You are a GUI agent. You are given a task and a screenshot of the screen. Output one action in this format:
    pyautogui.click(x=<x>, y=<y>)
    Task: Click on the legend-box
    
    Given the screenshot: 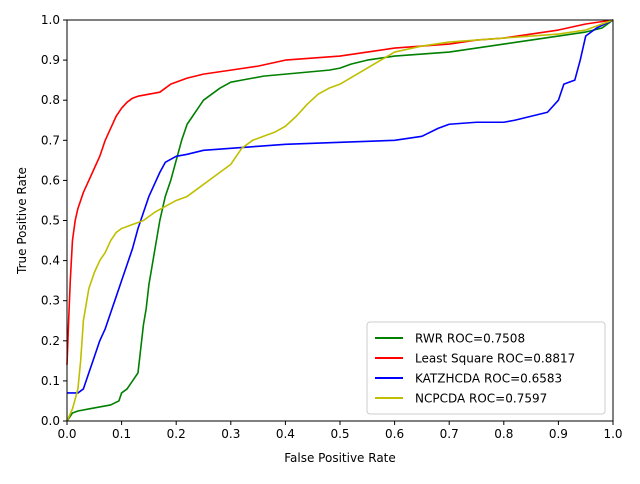 What is the action you would take?
    pyautogui.click(x=486, y=368)
    